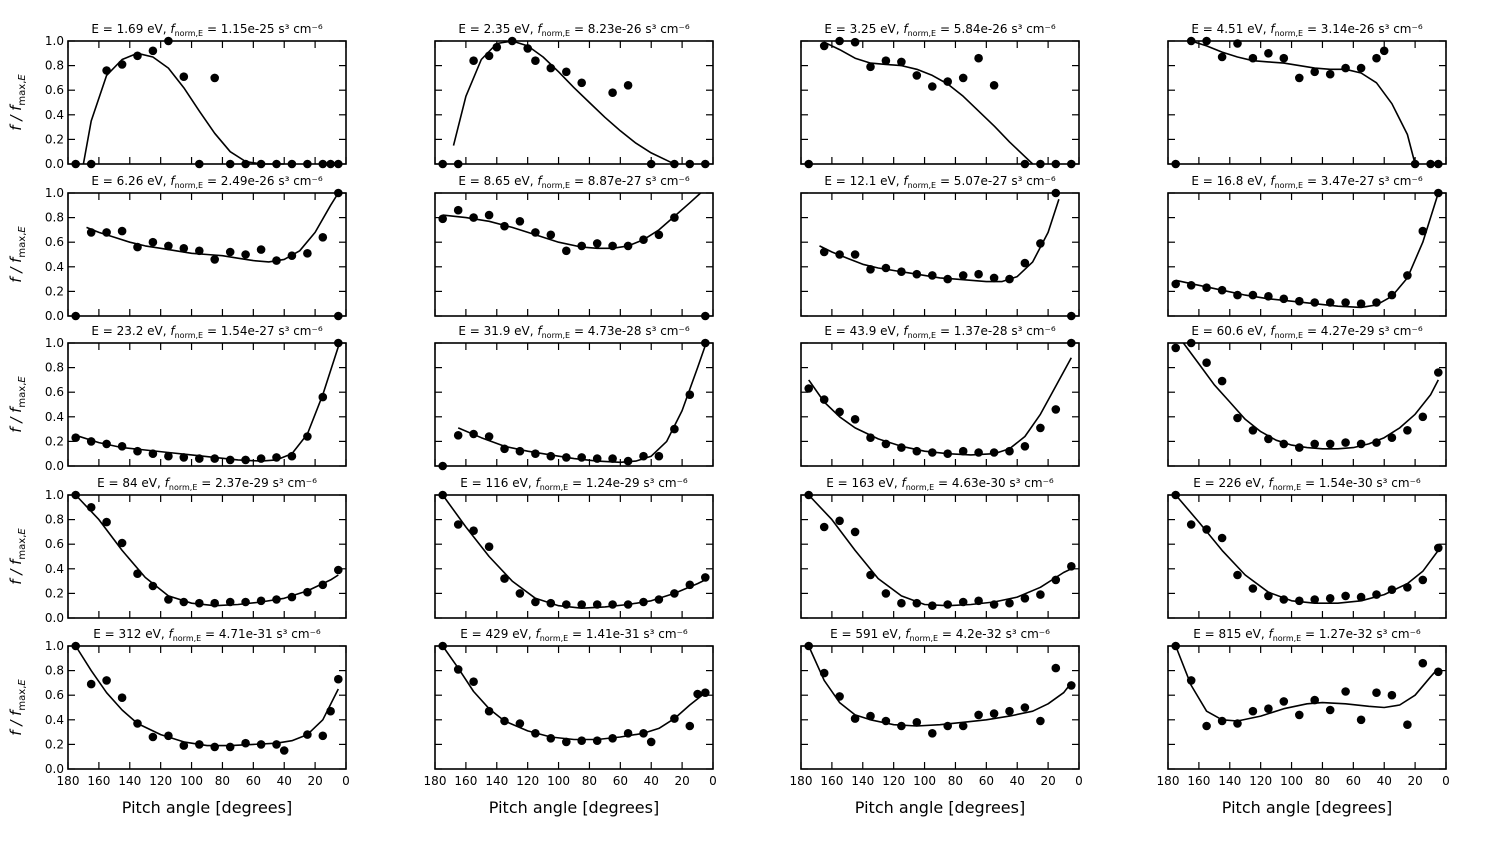 The width and height of the screenshot is (1491, 842). What do you see at coordinates (863, 181) in the screenshot?
I see `panel-energy: E = 12.1 eV,` at bounding box center [863, 181].